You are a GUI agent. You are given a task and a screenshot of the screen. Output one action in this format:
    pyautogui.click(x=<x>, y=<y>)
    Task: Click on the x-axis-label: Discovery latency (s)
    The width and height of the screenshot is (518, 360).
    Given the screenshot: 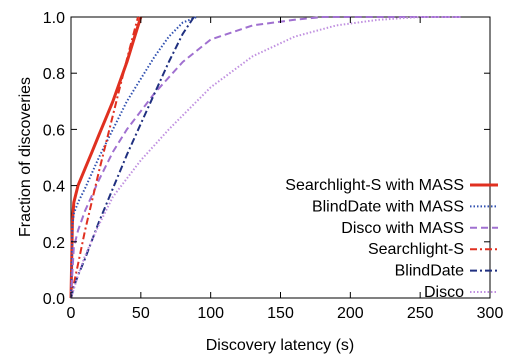 What is the action you would take?
    pyautogui.click(x=280, y=345)
    